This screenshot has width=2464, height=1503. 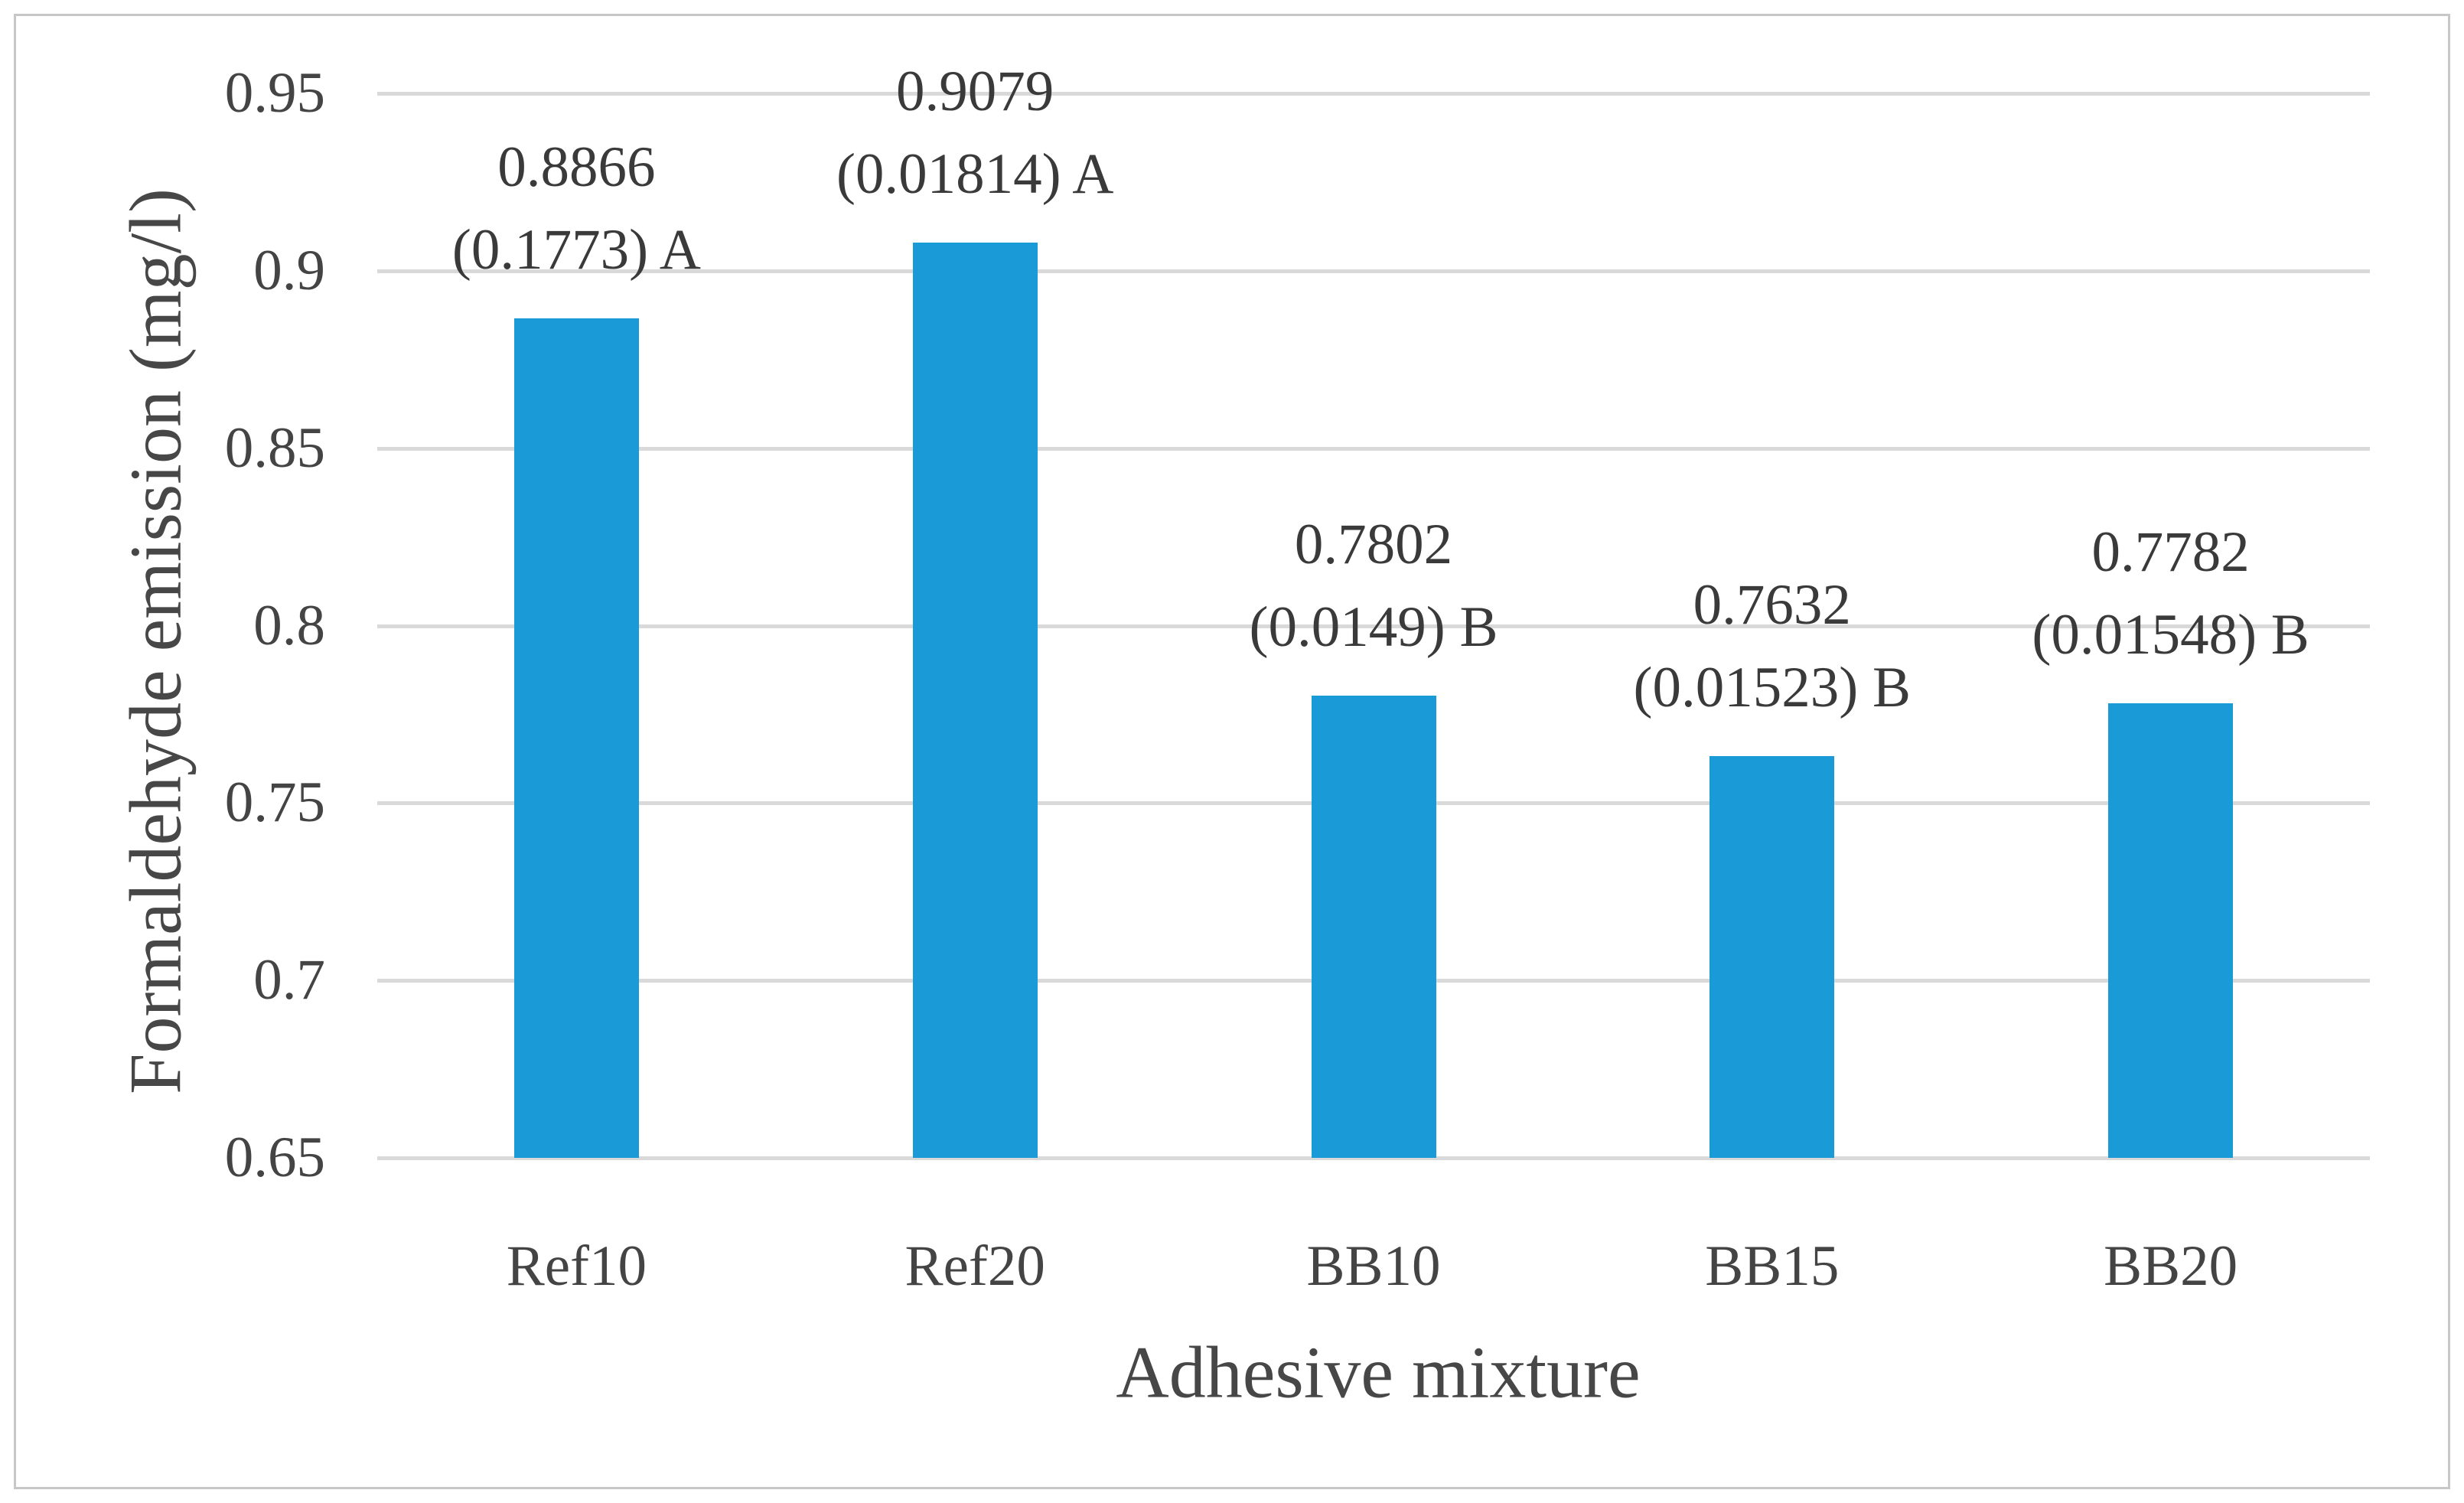 I want to click on x-tick-label-BB15: BB15, so click(x=1773, y=1266).